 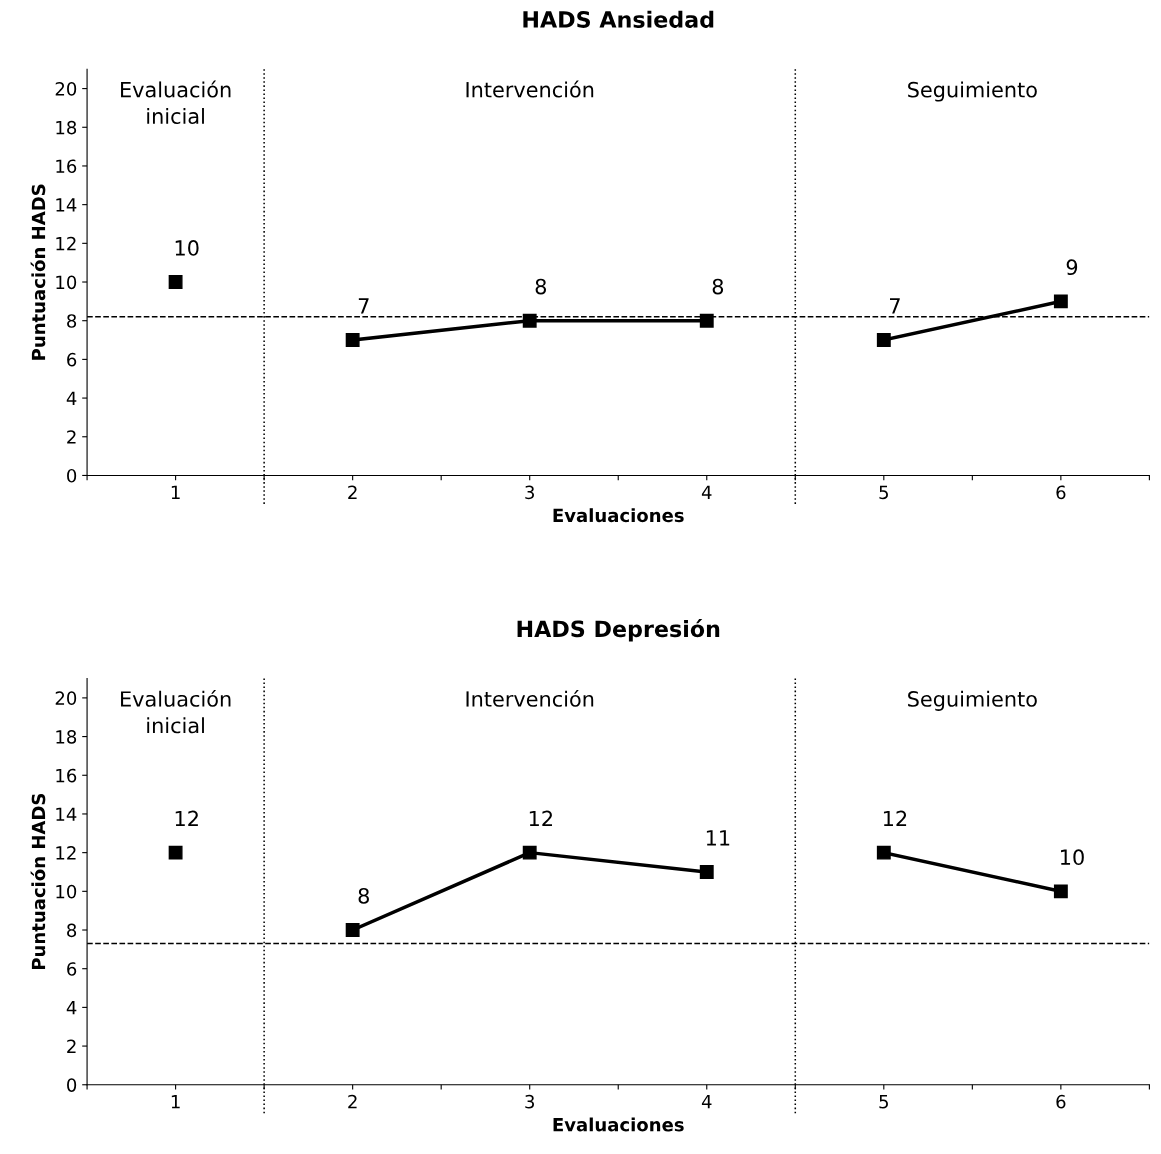 I want to click on chart-title: HADS Ansiedad, so click(x=618, y=19).